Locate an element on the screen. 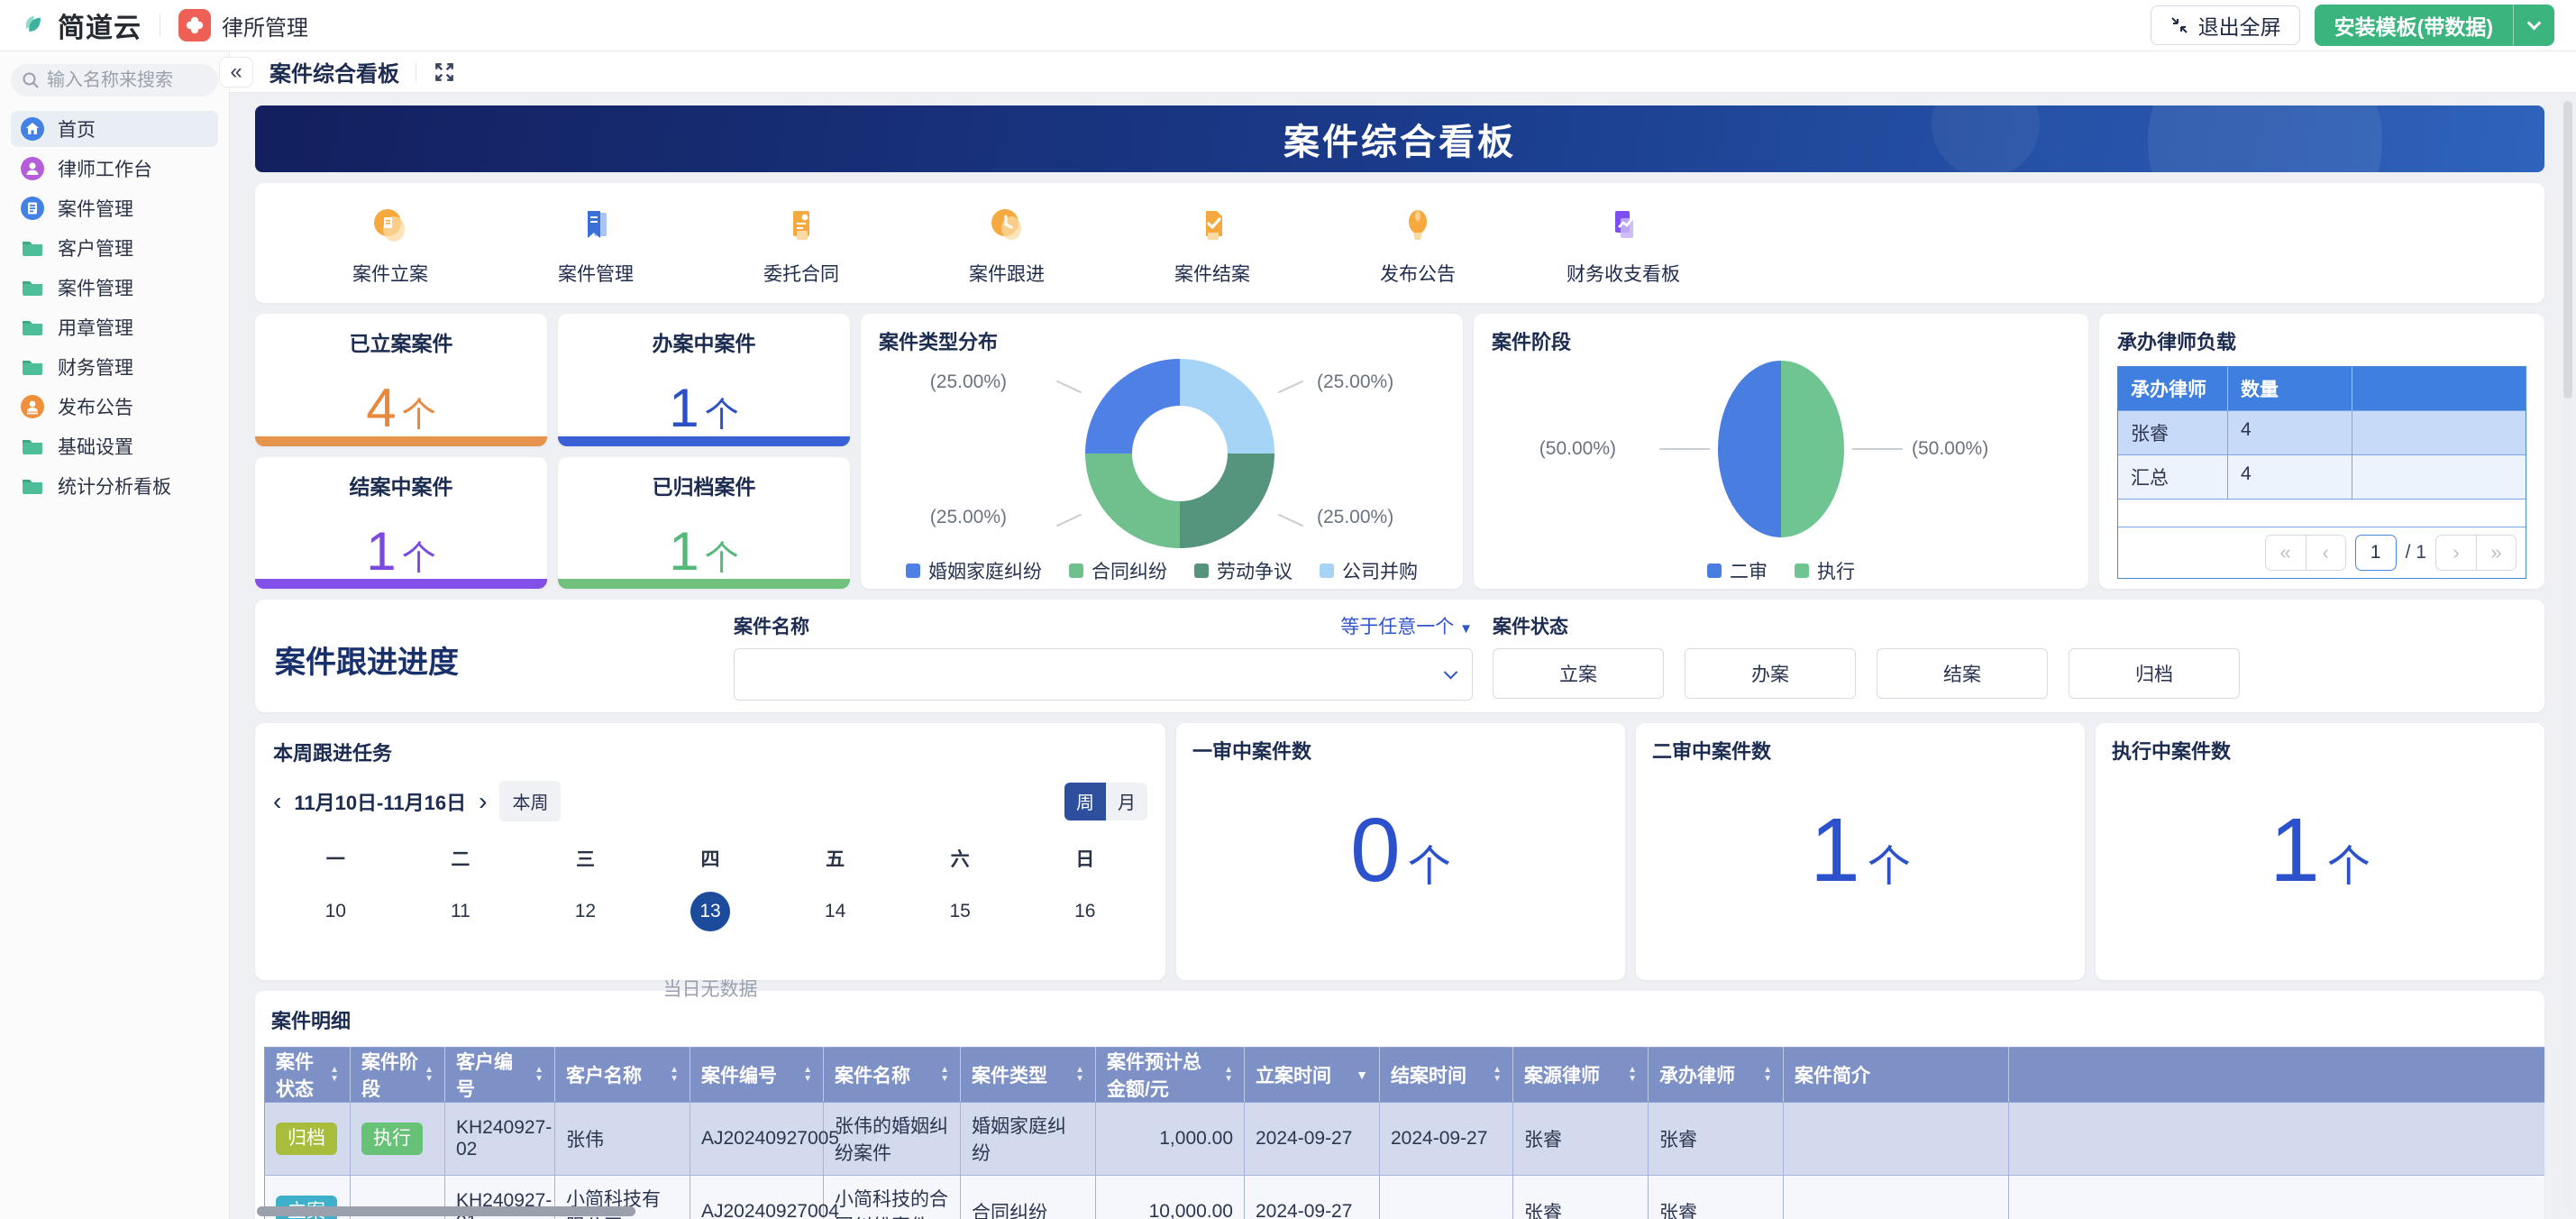 Image resolution: width=2576 pixels, height=1219 pixels. legend-item: 劳动争议 is located at coordinates (1243, 571).